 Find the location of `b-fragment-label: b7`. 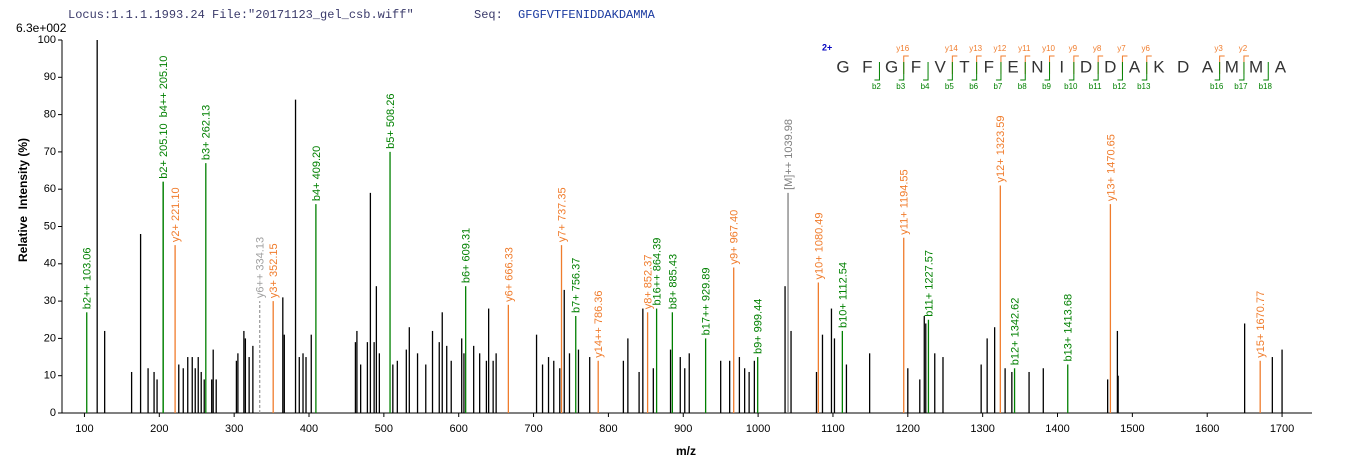

b-fragment-label: b7 is located at coordinates (997, 86).